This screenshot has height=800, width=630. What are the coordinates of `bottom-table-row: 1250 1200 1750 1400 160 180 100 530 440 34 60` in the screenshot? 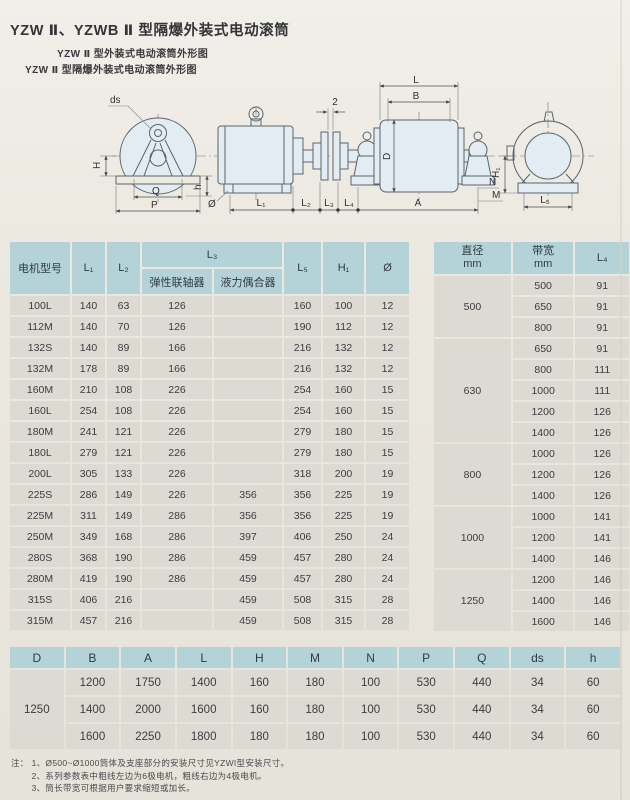 It's located at (315, 709).